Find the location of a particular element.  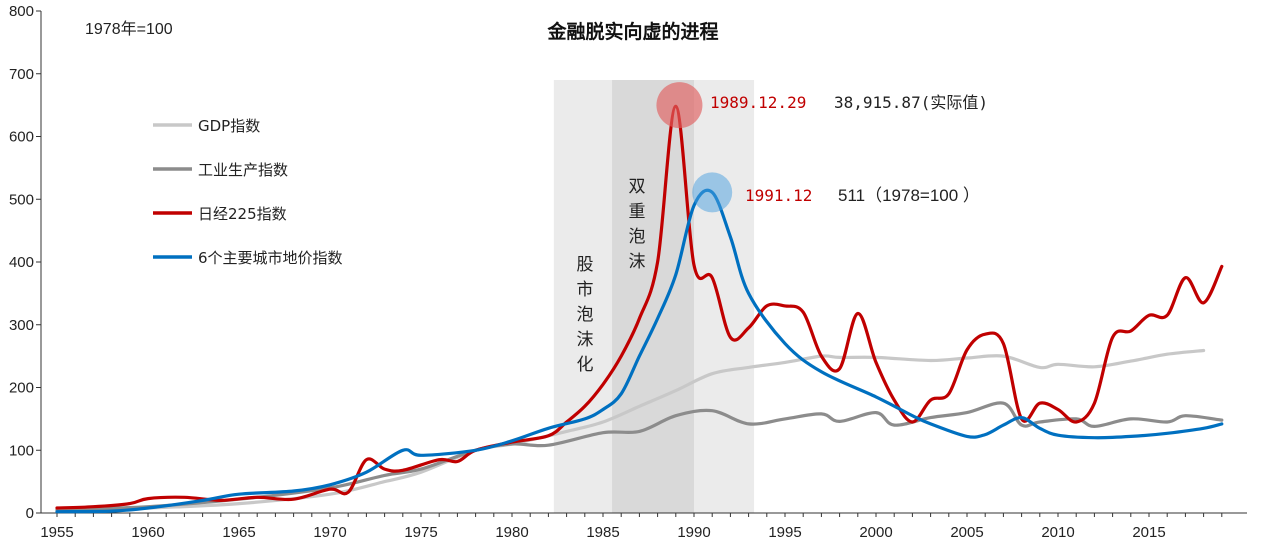

y-tick-label: 100 is located at coordinates (21, 450).